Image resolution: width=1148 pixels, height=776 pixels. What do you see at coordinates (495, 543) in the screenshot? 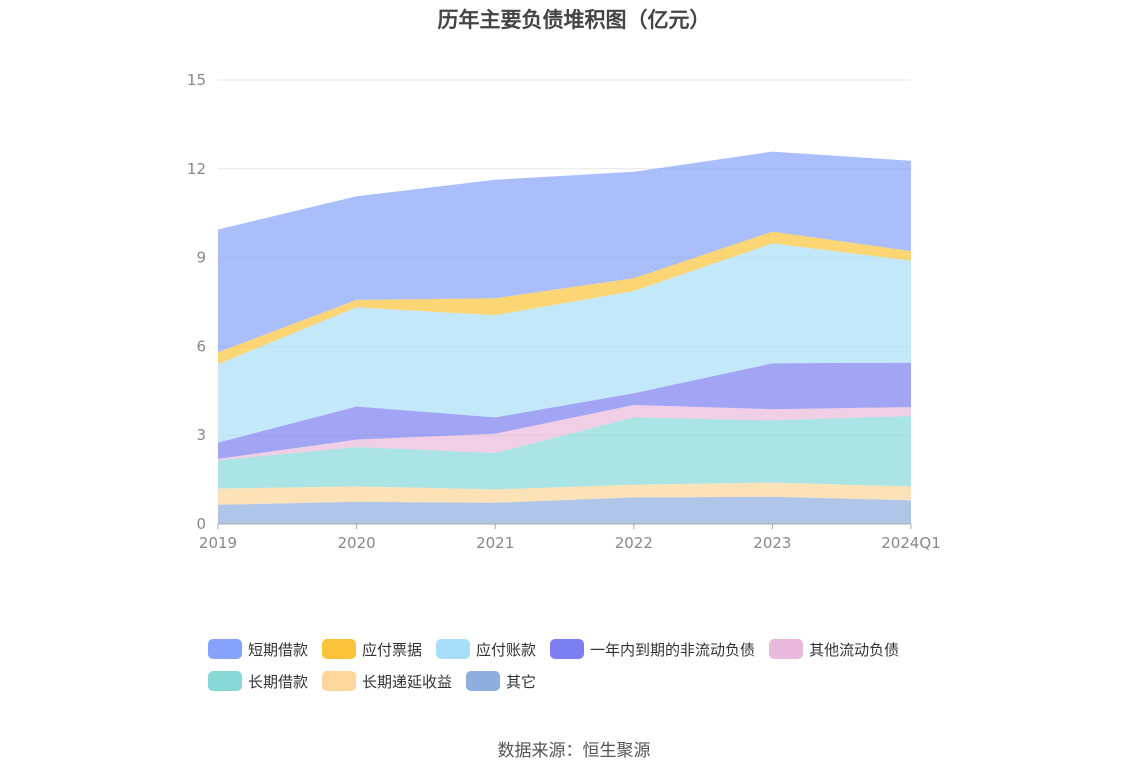
I see `x-tick-label: 2021` at bounding box center [495, 543].